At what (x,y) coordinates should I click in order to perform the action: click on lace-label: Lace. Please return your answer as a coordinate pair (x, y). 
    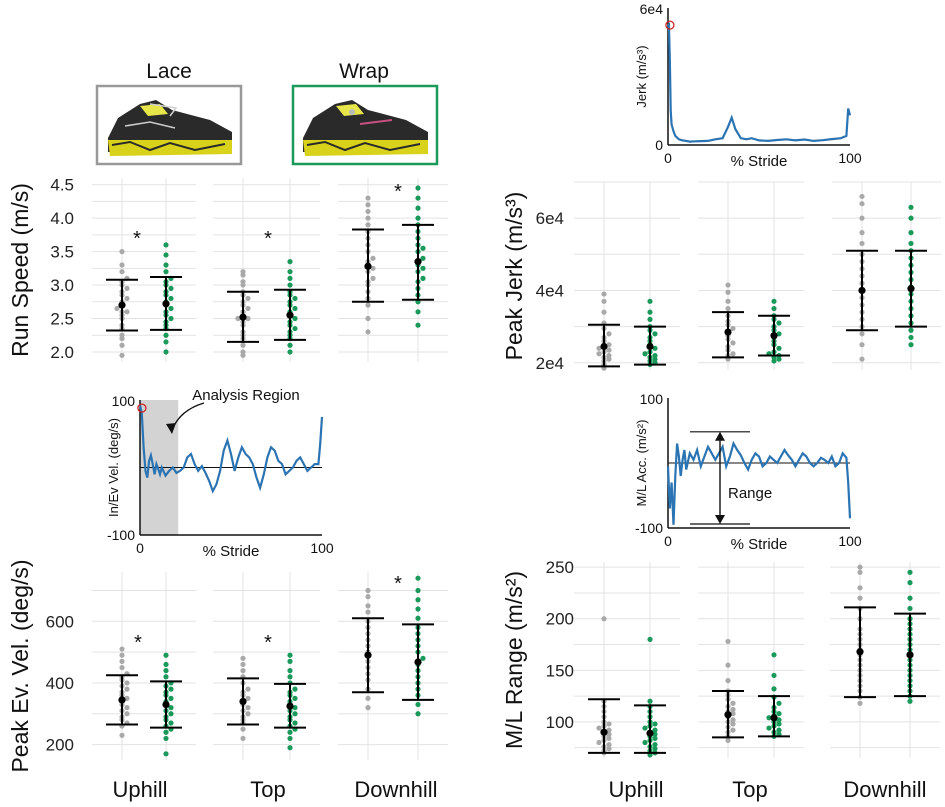
    Looking at the image, I should click on (169, 71).